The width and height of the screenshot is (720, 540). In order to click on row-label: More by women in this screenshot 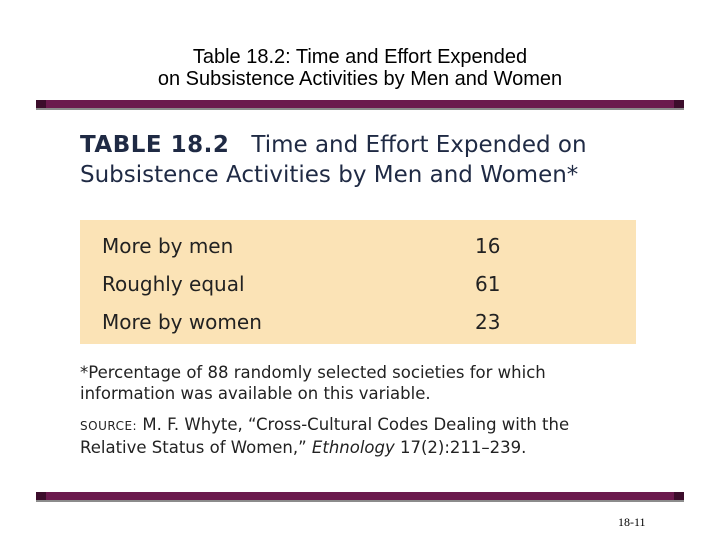, I will do `click(182, 322)`.